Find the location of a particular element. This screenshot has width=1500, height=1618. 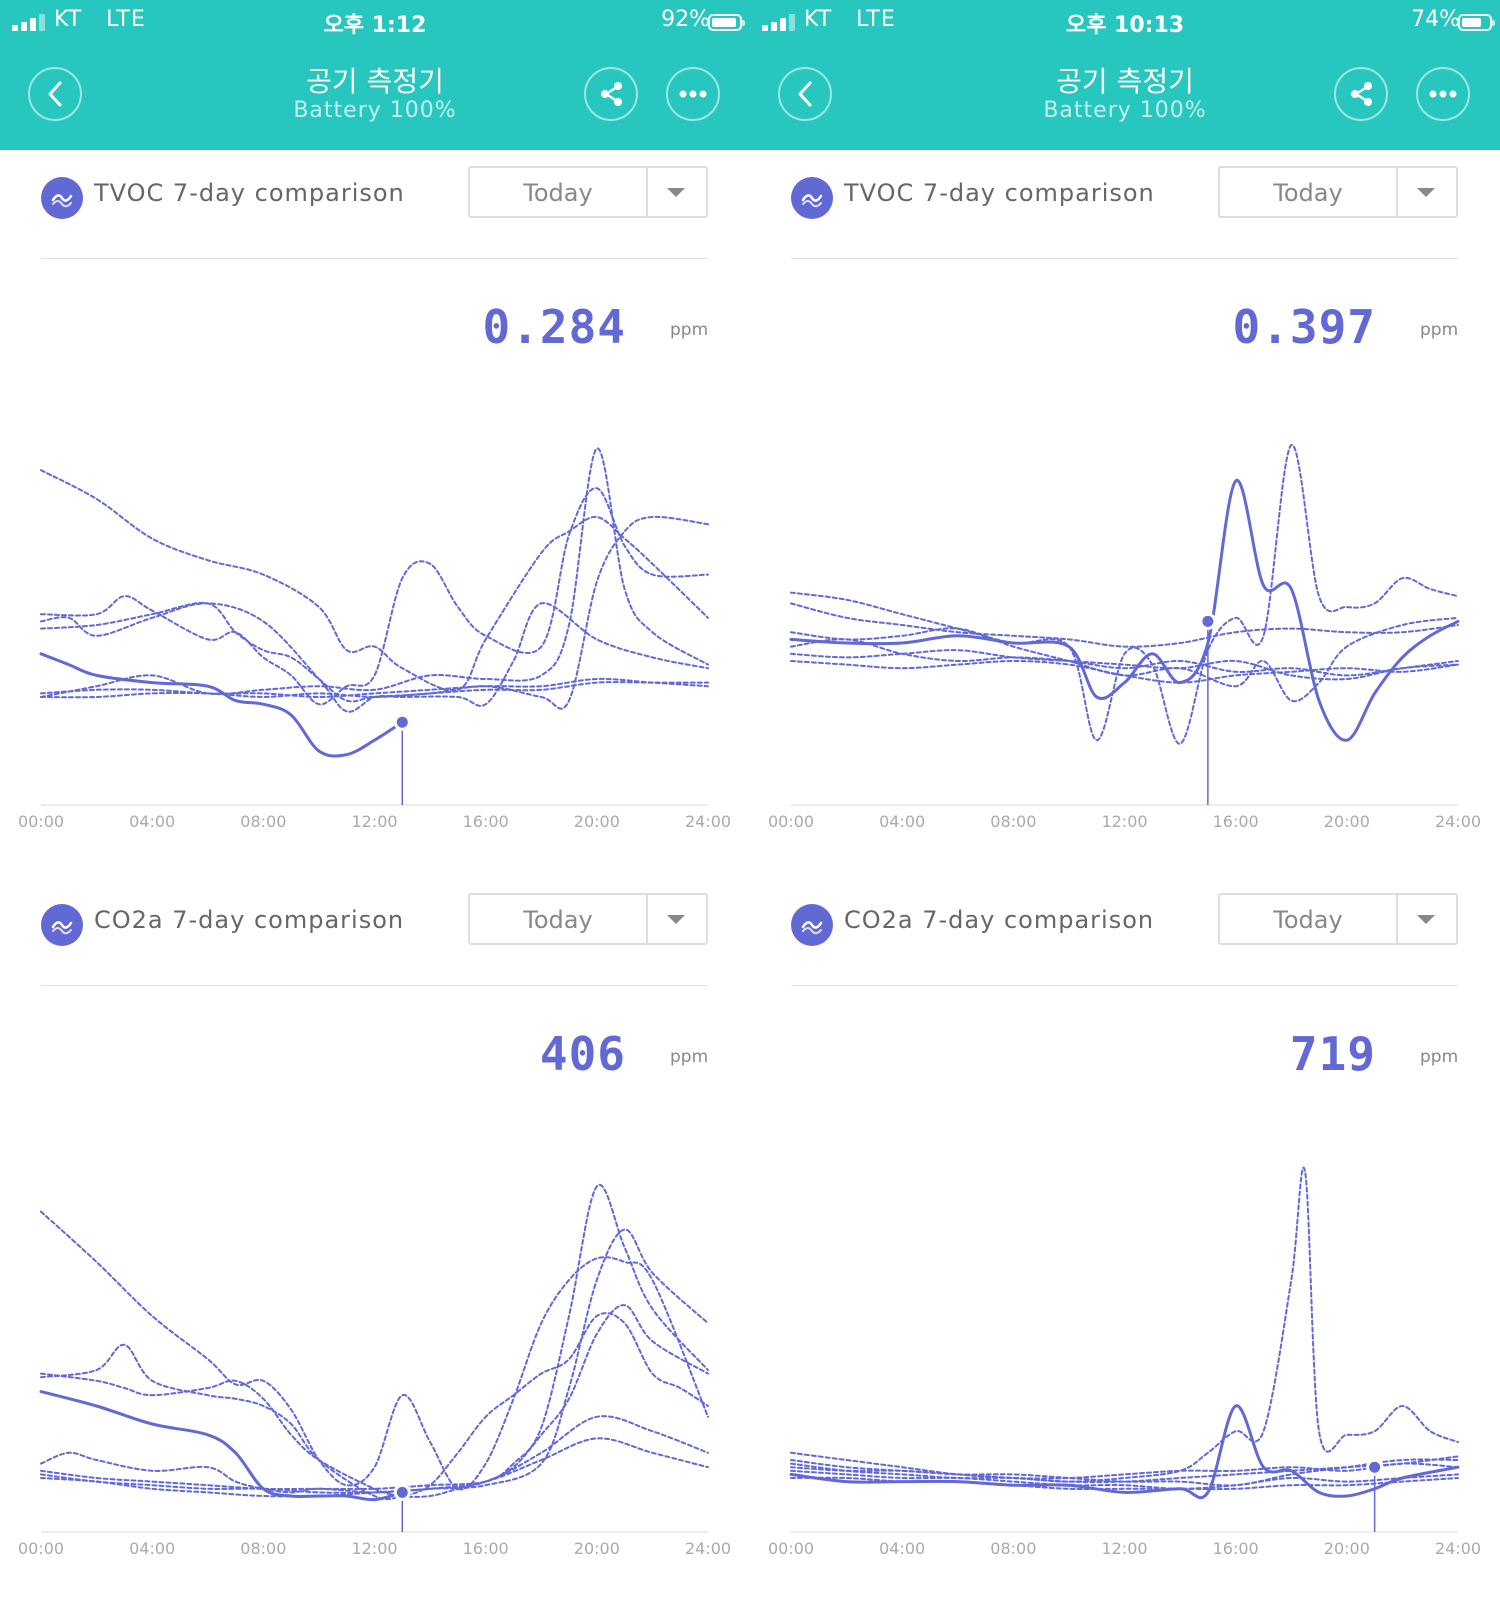

status-bar: KT LTE 오후 10:13 74% is located at coordinates (1125, 22).